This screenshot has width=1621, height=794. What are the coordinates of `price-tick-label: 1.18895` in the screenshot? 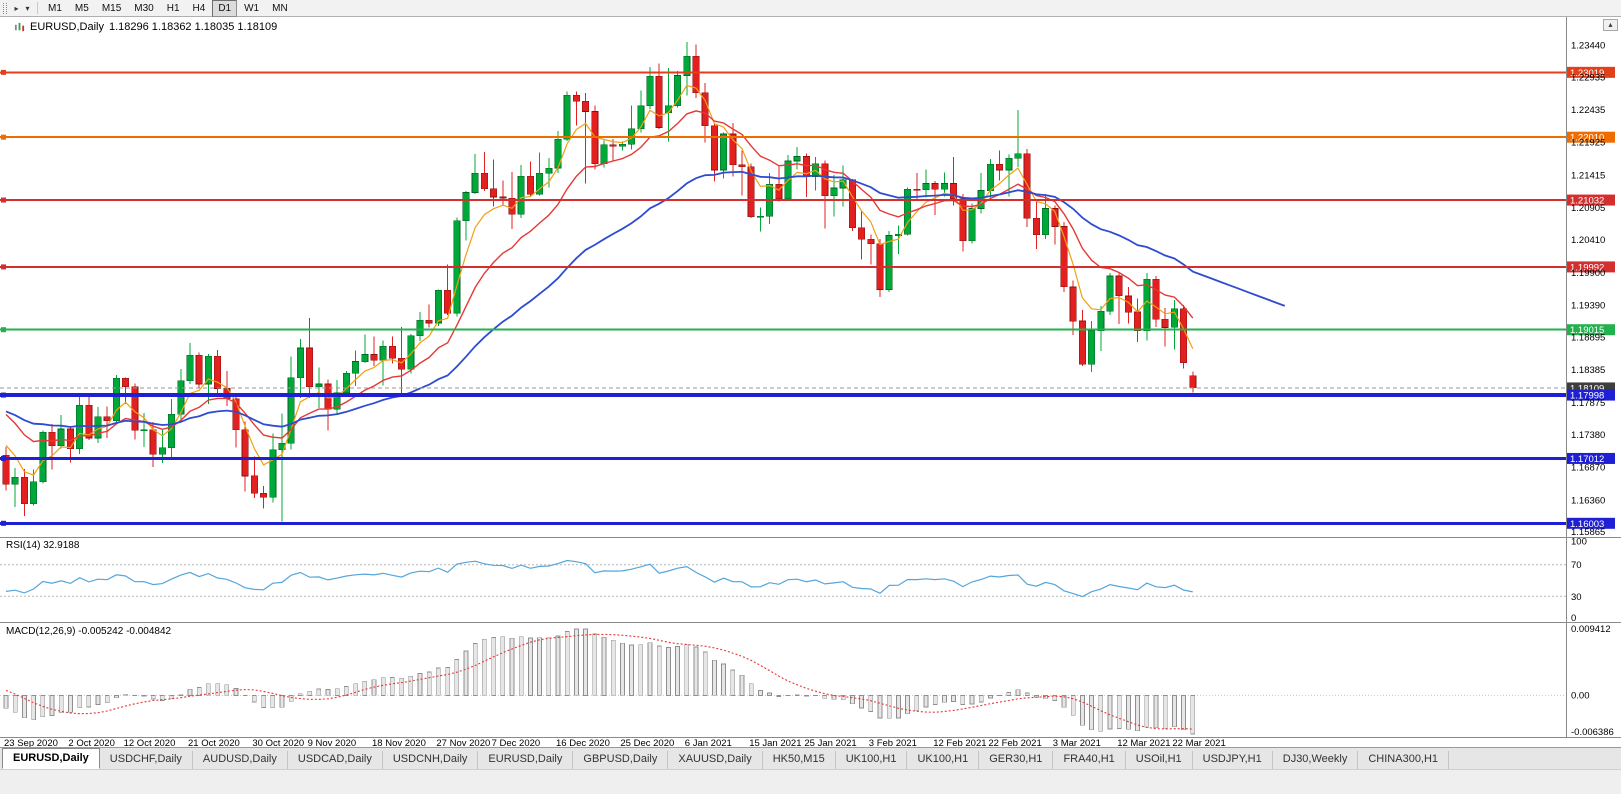 It's located at (1588, 337).